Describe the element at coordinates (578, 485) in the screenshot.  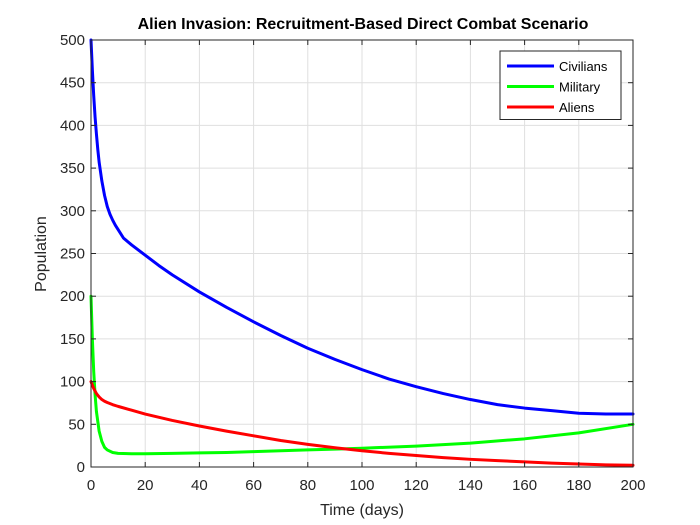
I see `x-tick-label: 180` at that location.